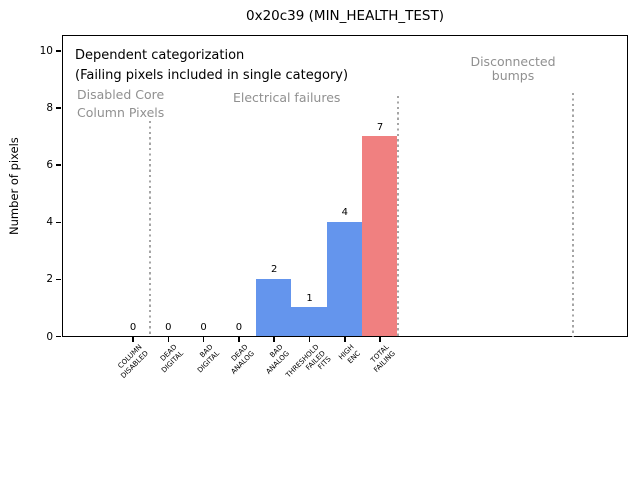 The height and width of the screenshot is (480, 640). What do you see at coordinates (49, 165) in the screenshot?
I see `y-tick-label: 6` at bounding box center [49, 165].